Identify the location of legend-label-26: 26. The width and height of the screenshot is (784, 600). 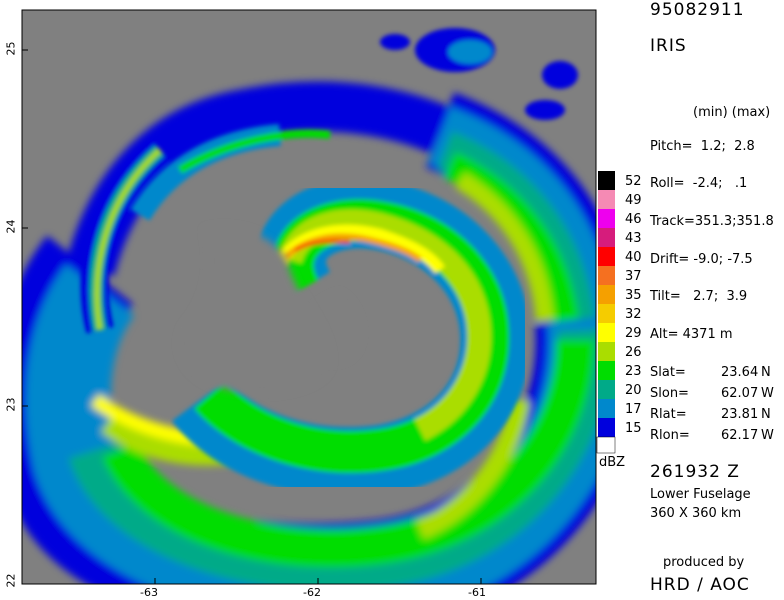
(633, 352).